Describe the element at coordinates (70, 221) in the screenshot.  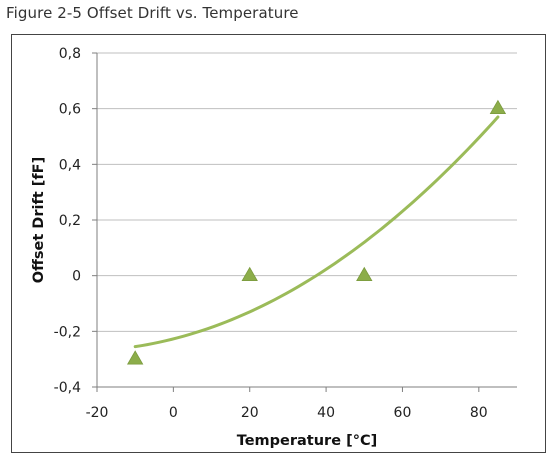
I see `y-tick-label: 0,2` at that location.